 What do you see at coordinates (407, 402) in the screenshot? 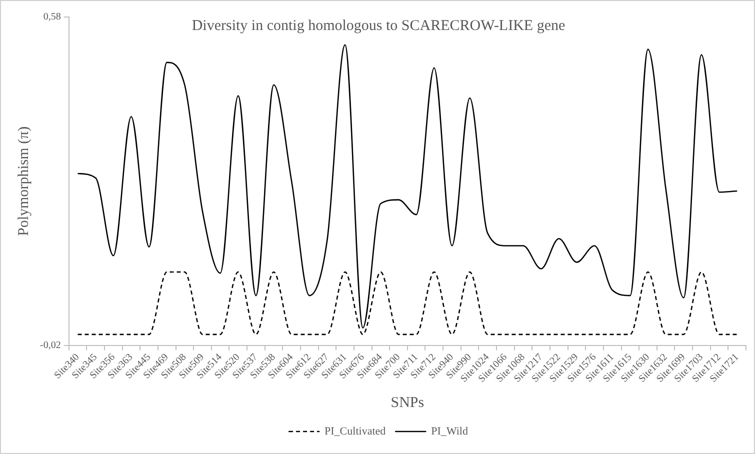
I see `x-axis-title: SNPs` at bounding box center [407, 402].